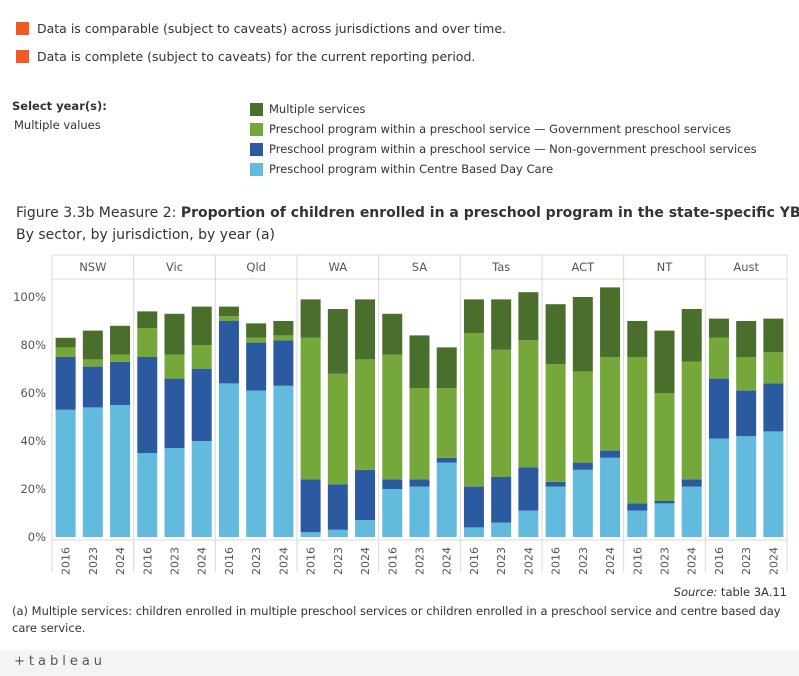 The image size is (799, 676). What do you see at coordinates (583, 267) in the screenshot?
I see `panel-header-label: ACT` at bounding box center [583, 267].